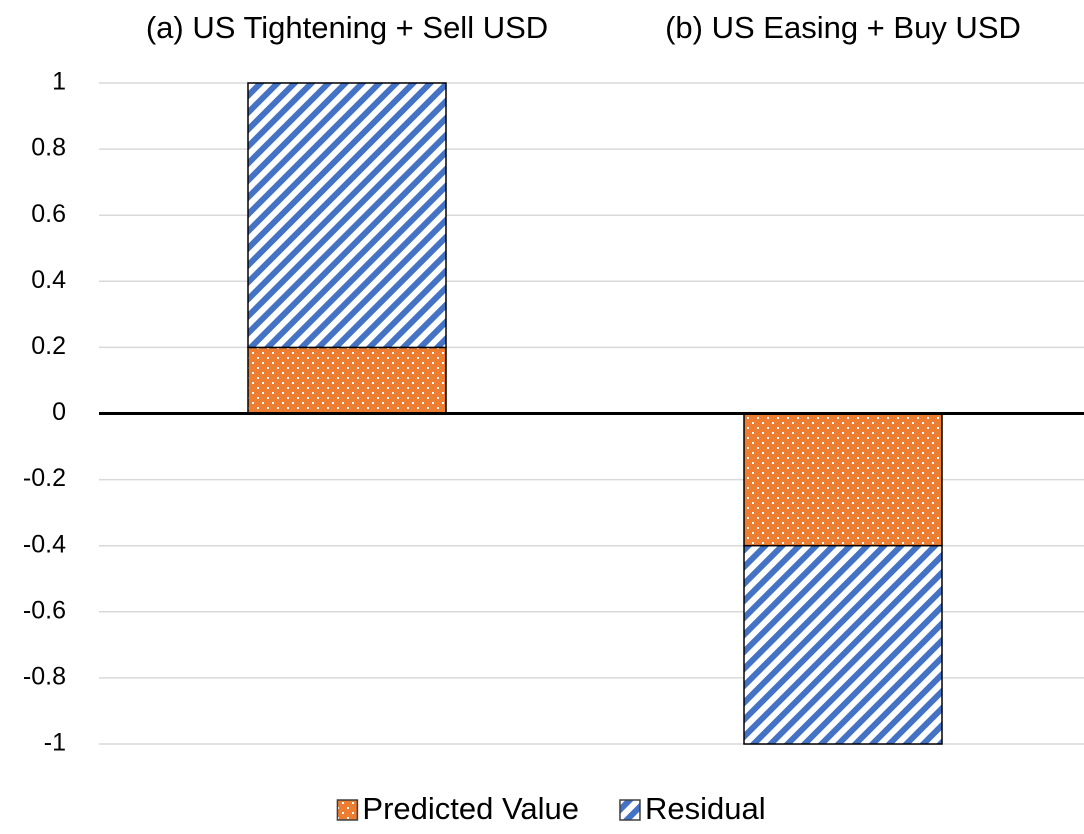 This screenshot has width=1084, height=834. I want to click on y-tick-label: -1, so click(55, 743).